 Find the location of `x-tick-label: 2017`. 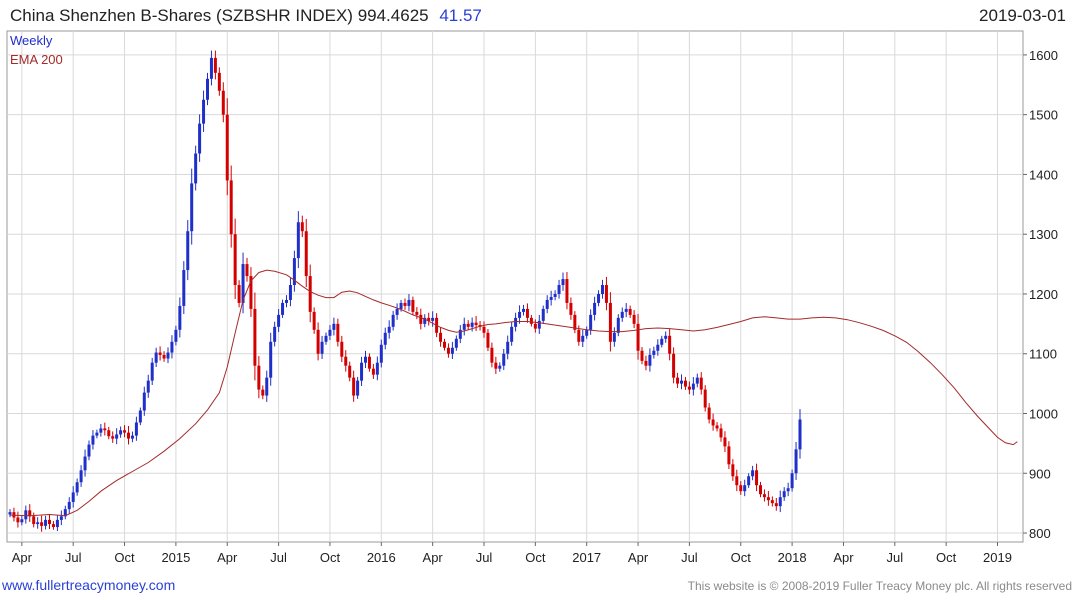

x-tick-label: 2017 is located at coordinates (586, 557).